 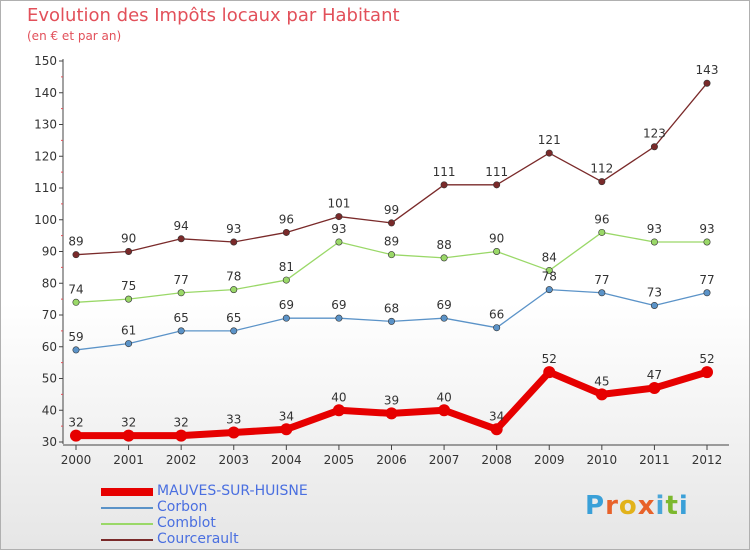 I want to click on data-label: 59, so click(x=75, y=337).